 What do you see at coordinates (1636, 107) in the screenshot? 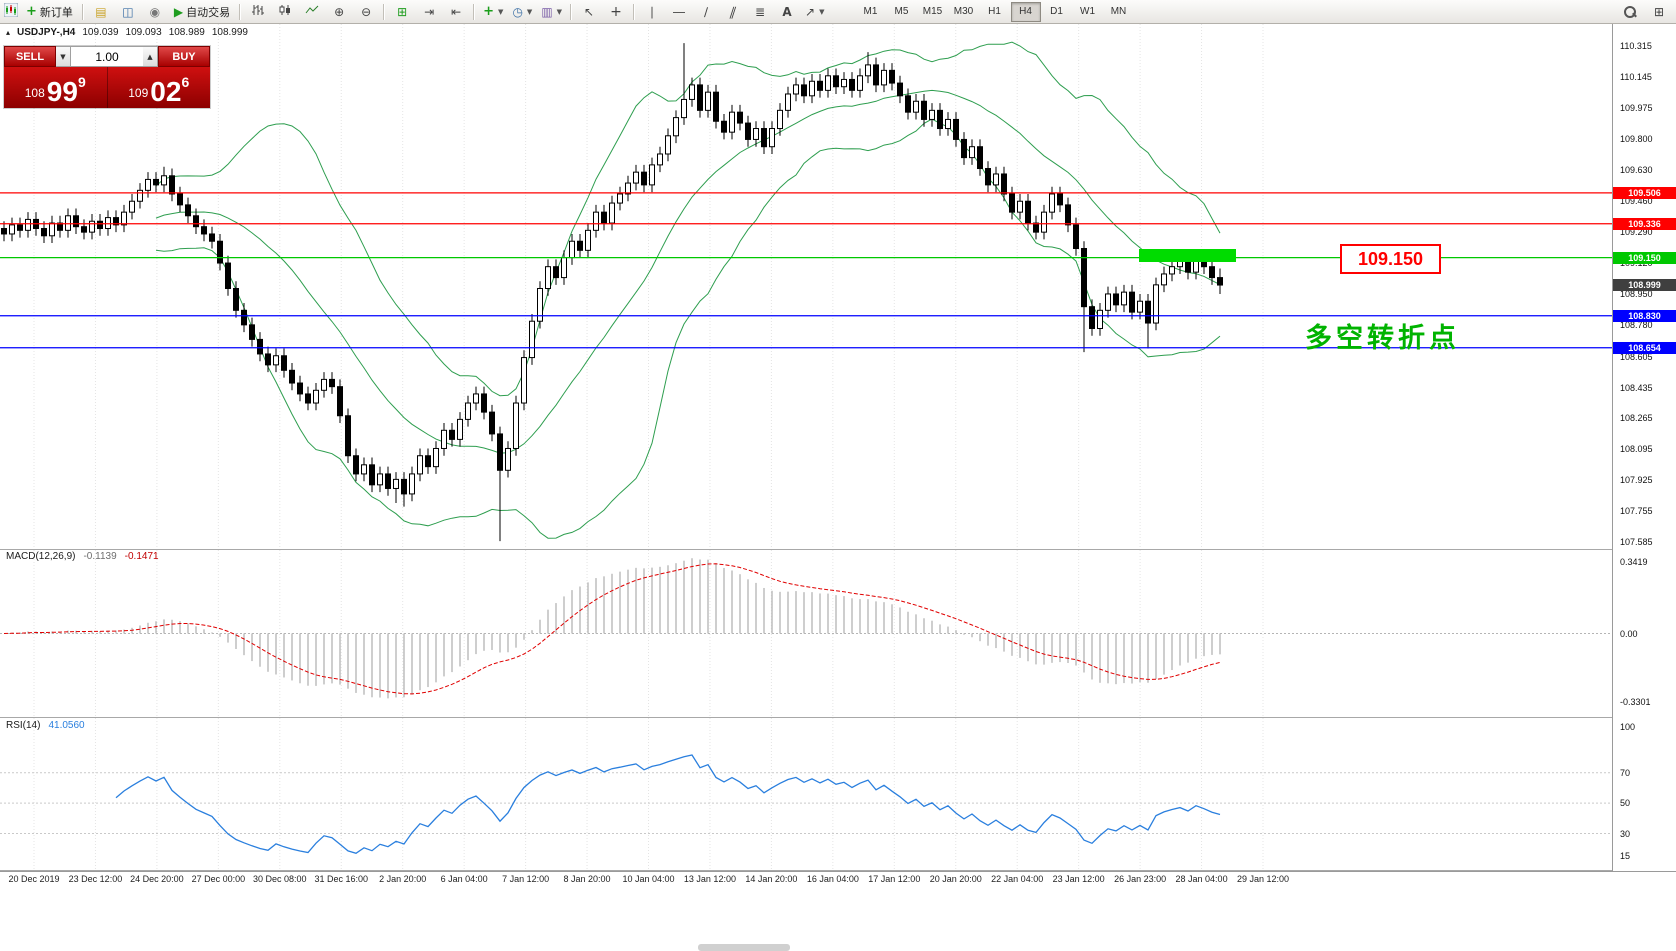
I see `axis-tick-label: 109.975` at bounding box center [1636, 107].